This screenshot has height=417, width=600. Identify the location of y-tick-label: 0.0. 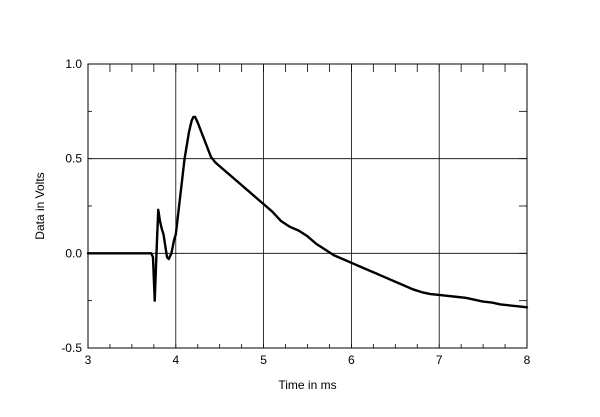
(73, 253).